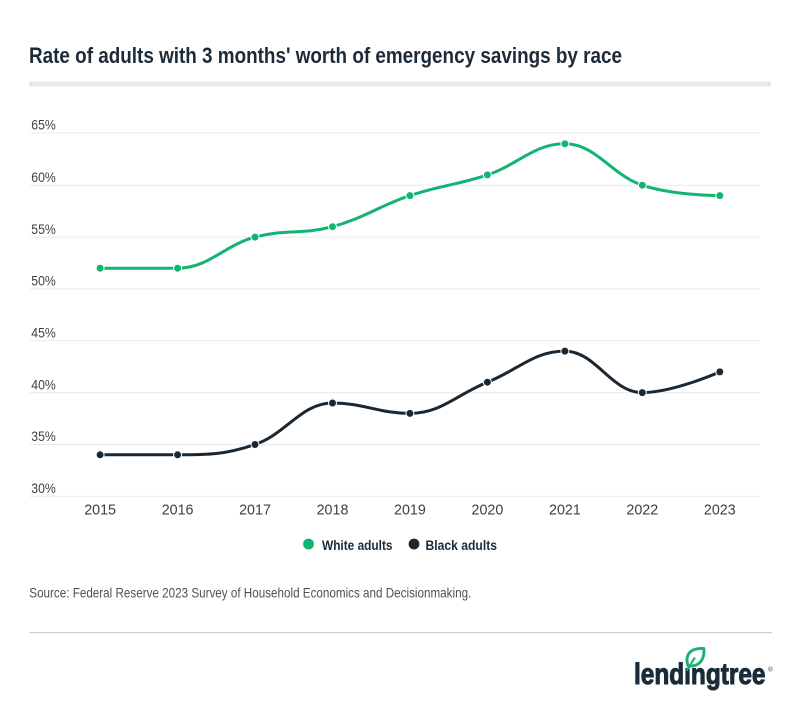 The width and height of the screenshot is (800, 704). Describe the element at coordinates (333, 510) in the screenshot. I see `svg-text: 2018` at that location.